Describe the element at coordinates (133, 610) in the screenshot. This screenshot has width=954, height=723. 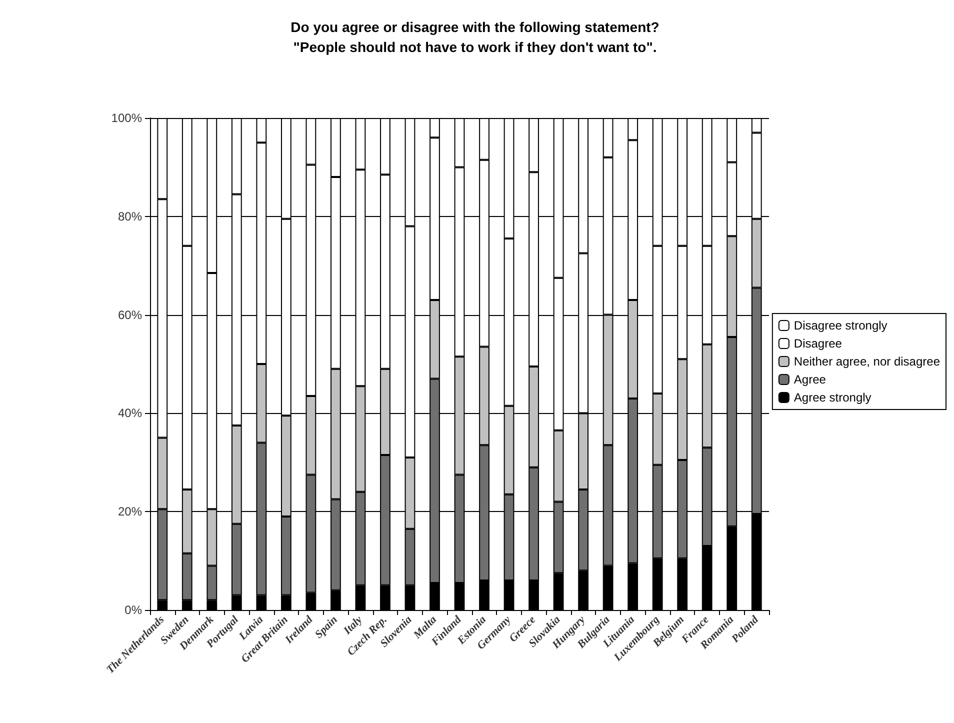
I see `y-tick-label: 0%` at that location.